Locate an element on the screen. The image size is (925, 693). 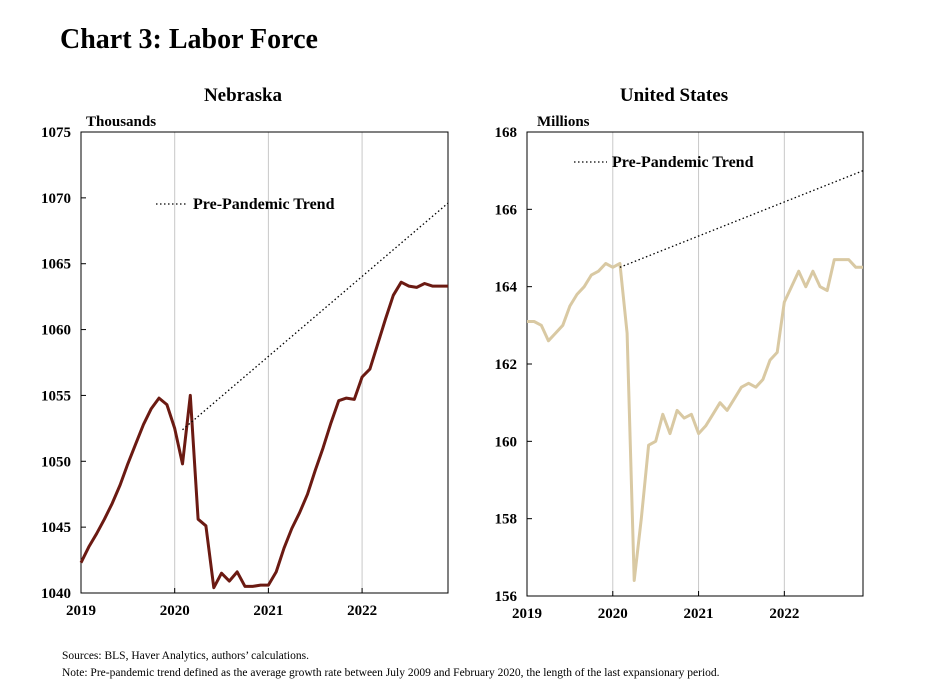
y-tick-label: 168 is located at coordinates (506, 133).